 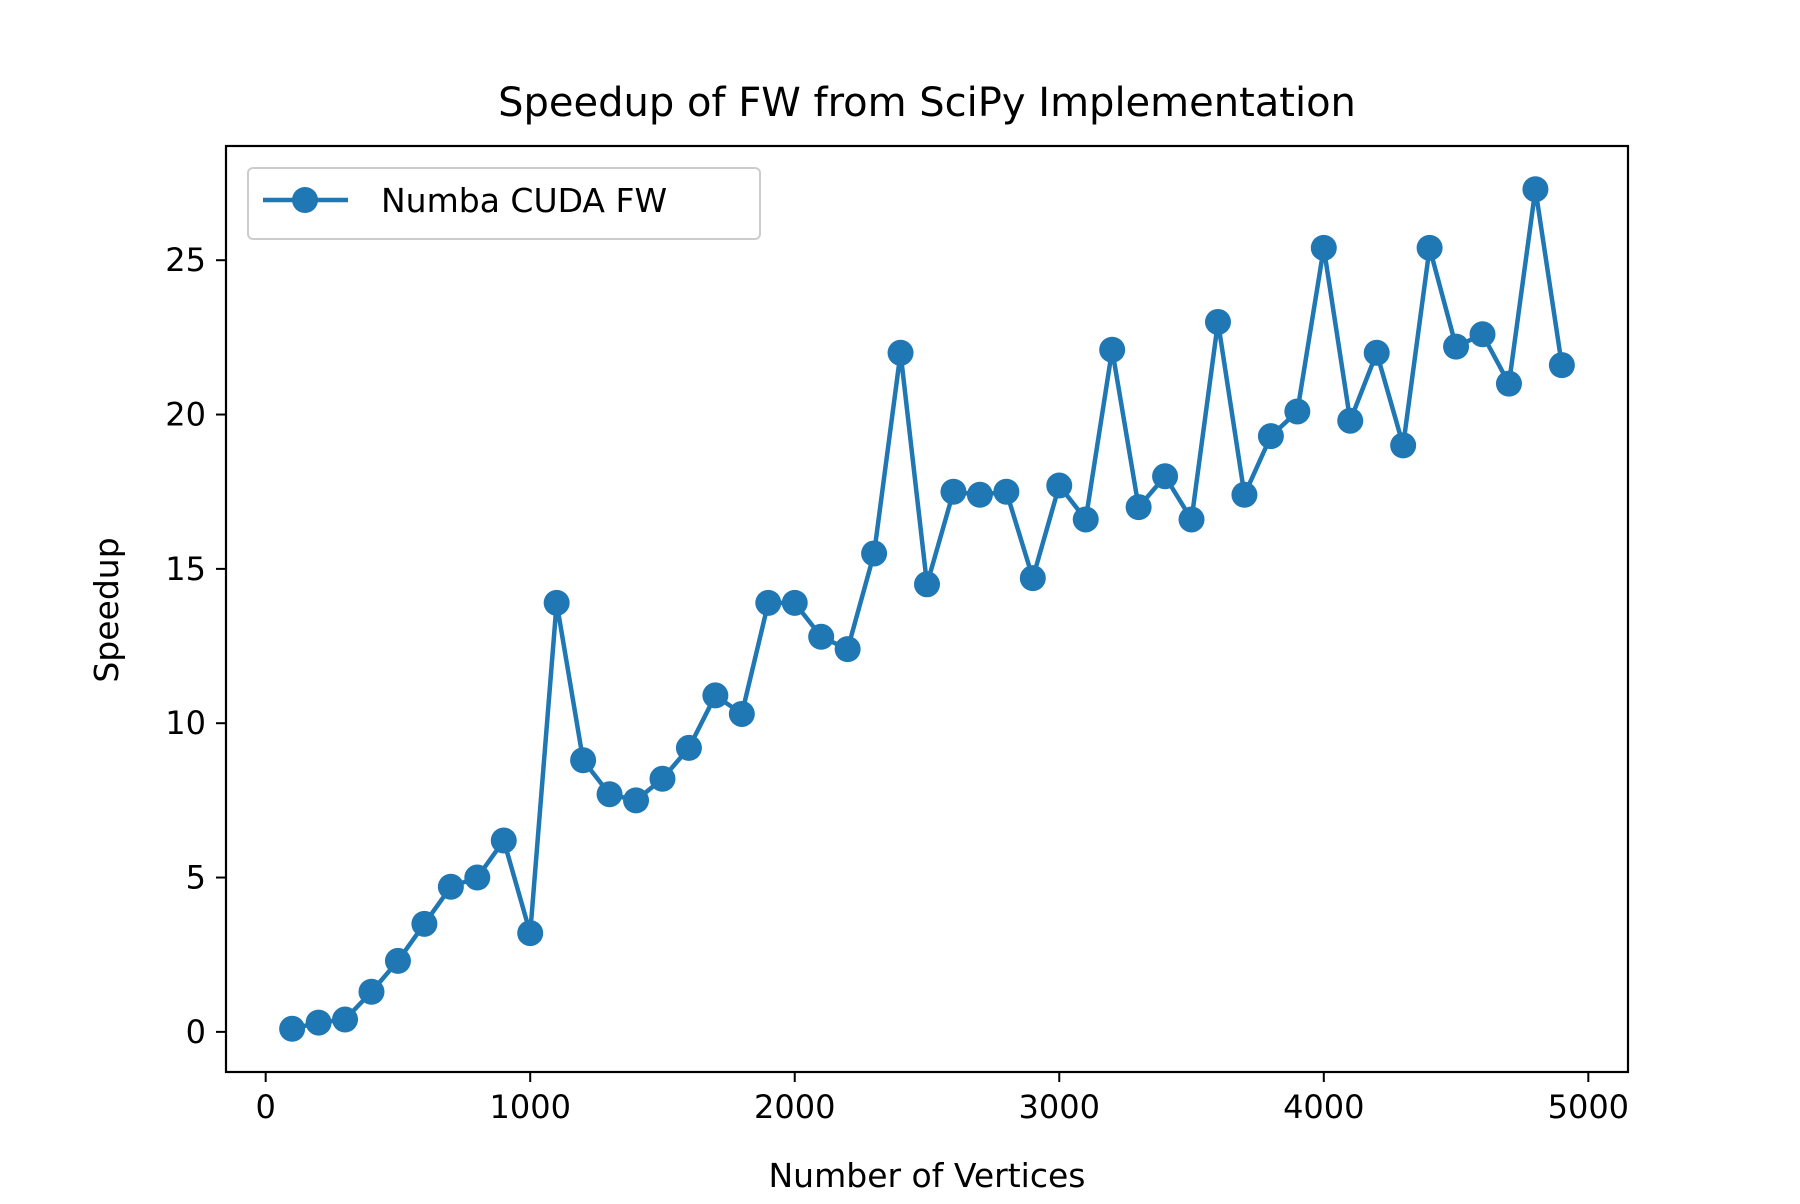 What do you see at coordinates (196, 1032) in the screenshot?
I see `y-tick-label: 0` at bounding box center [196, 1032].